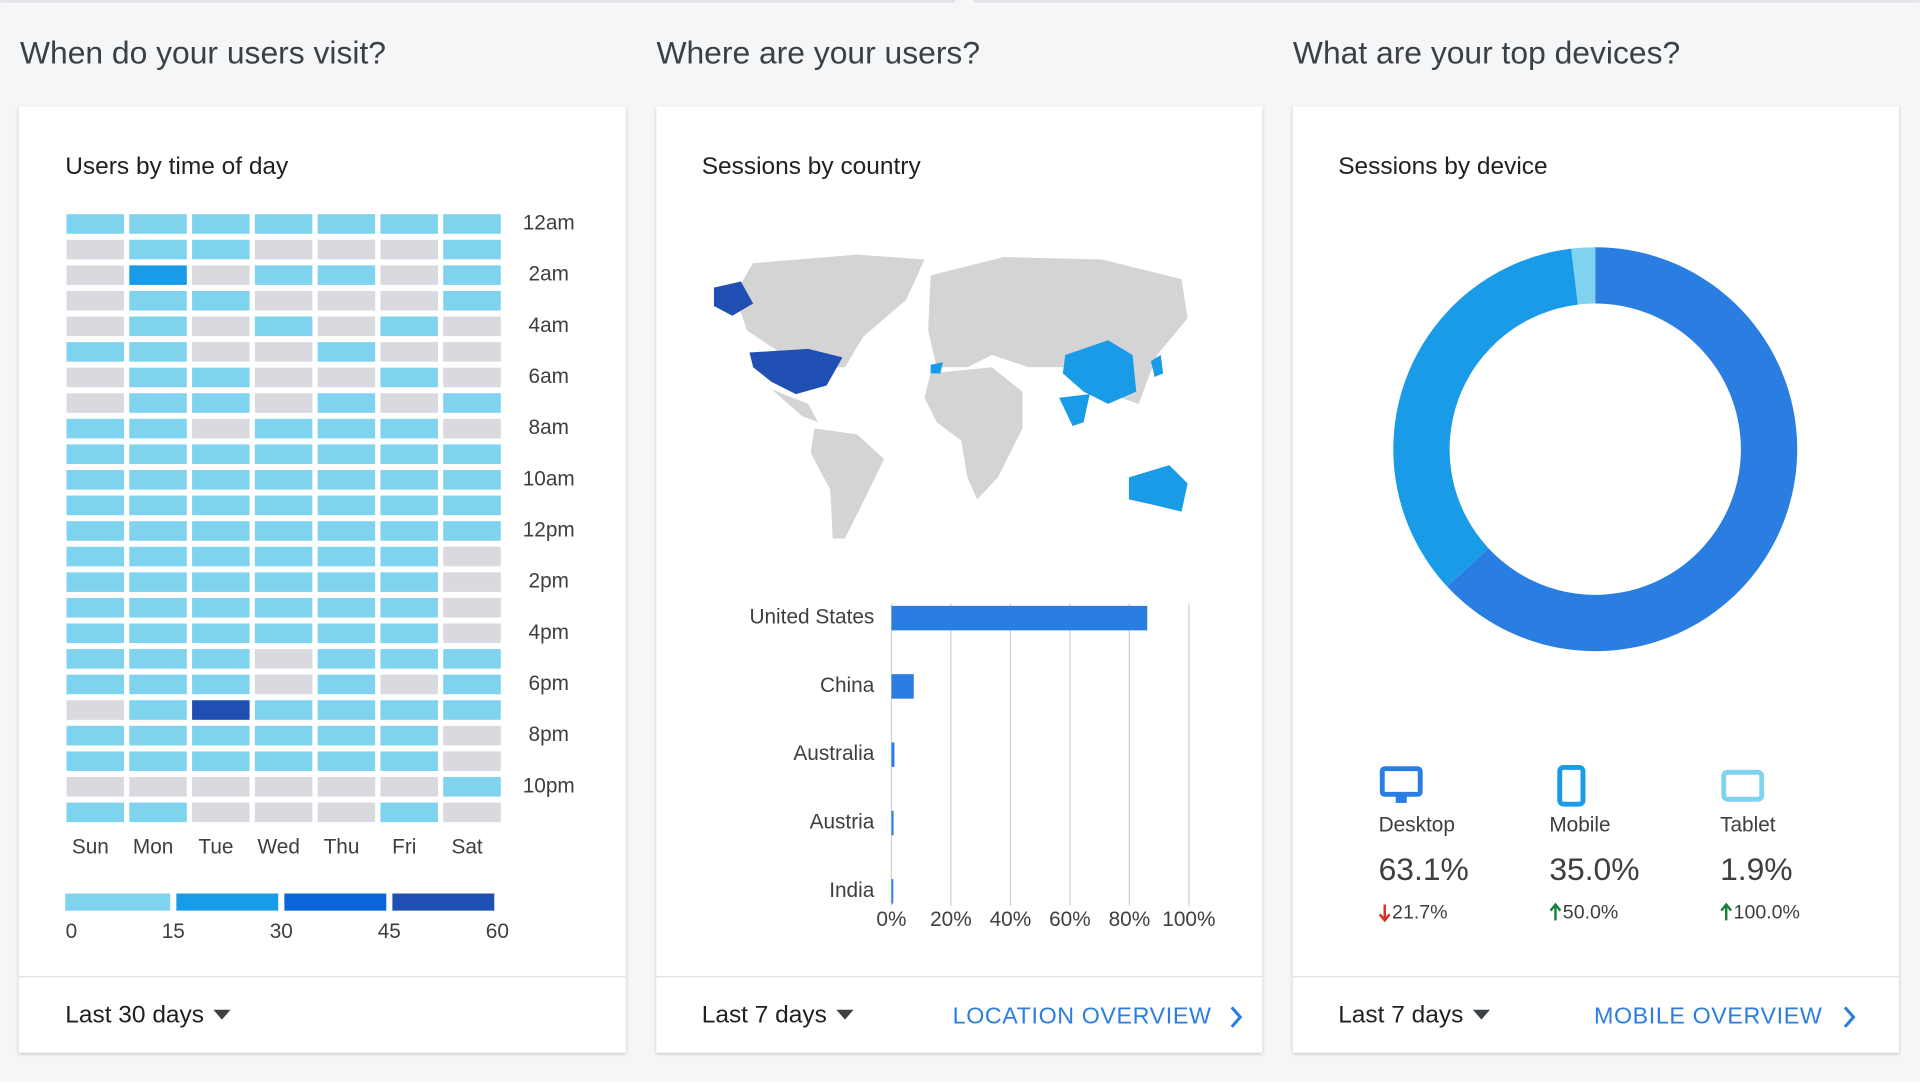  I want to click on card-title: Sessions by country, so click(812, 166).